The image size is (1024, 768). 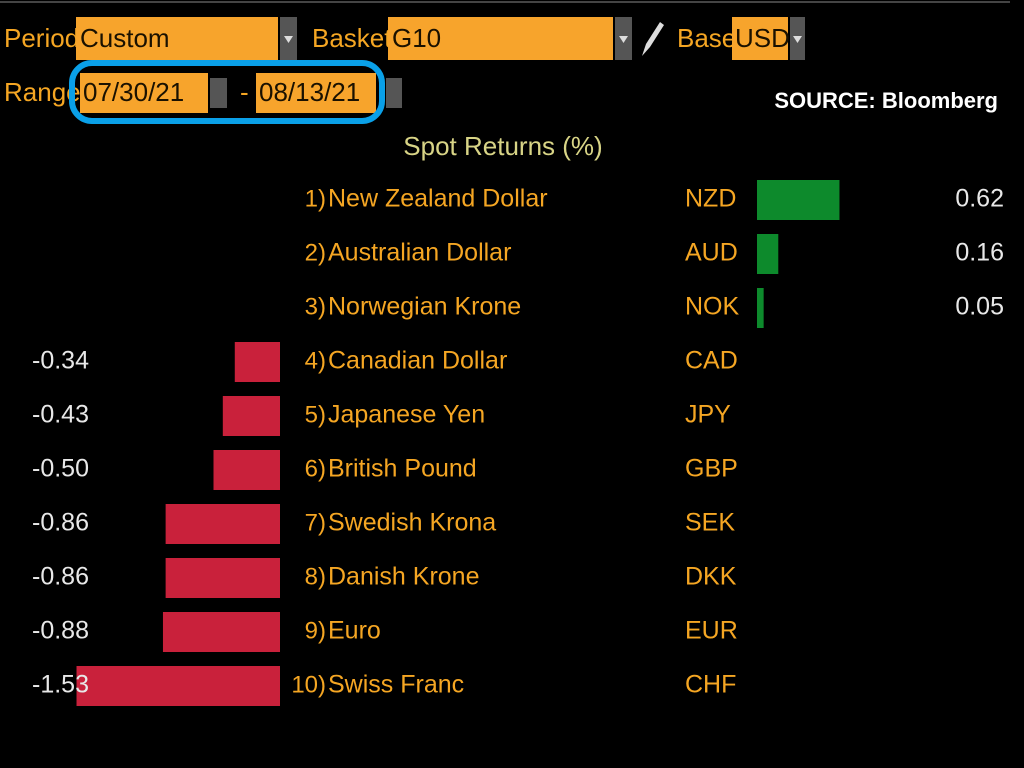 What do you see at coordinates (438, 199) in the screenshot?
I see `currency-name: New Zealand Dollar` at bounding box center [438, 199].